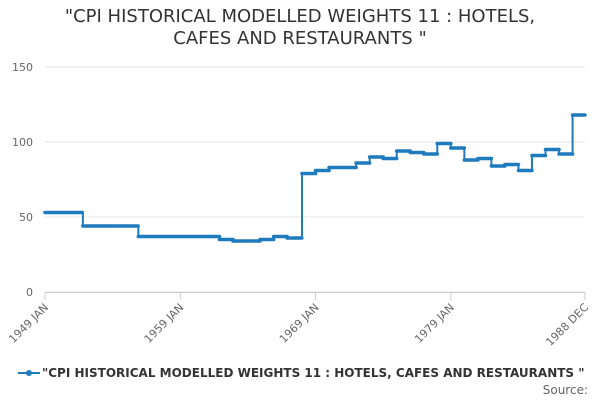 This screenshot has height=400, width=600. What do you see at coordinates (565, 390) in the screenshot?
I see `source-label: Source:` at bounding box center [565, 390].